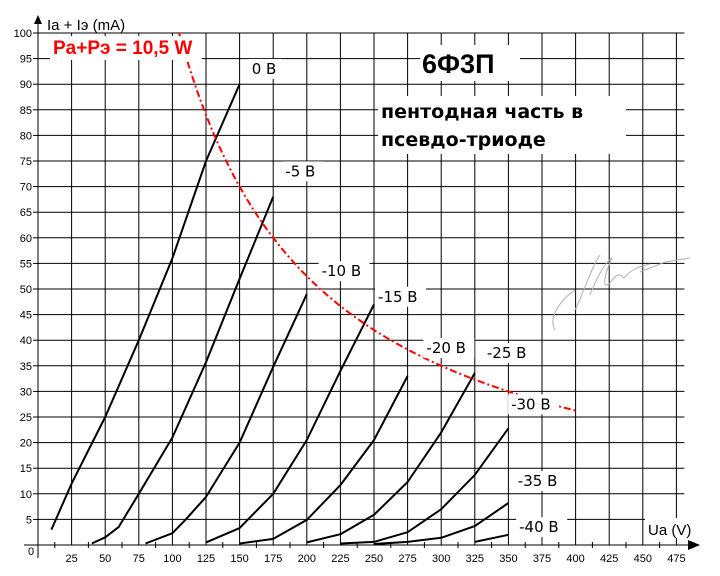 The image size is (720, 576). I want to click on curve--10b, so click(226, 419).